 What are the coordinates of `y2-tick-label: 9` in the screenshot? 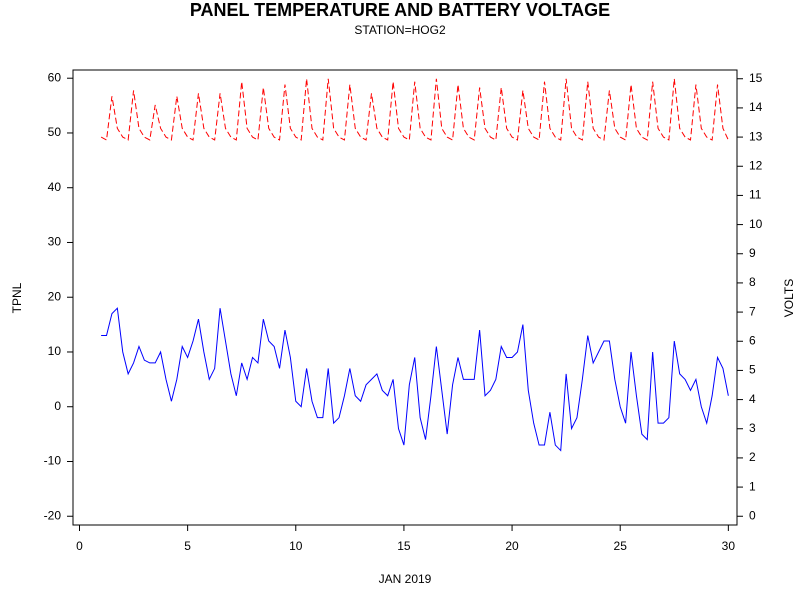 It's located at (752, 253).